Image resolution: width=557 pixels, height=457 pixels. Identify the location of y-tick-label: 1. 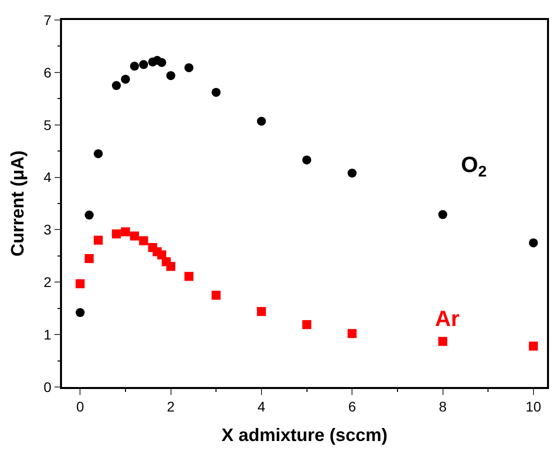
(48, 334).